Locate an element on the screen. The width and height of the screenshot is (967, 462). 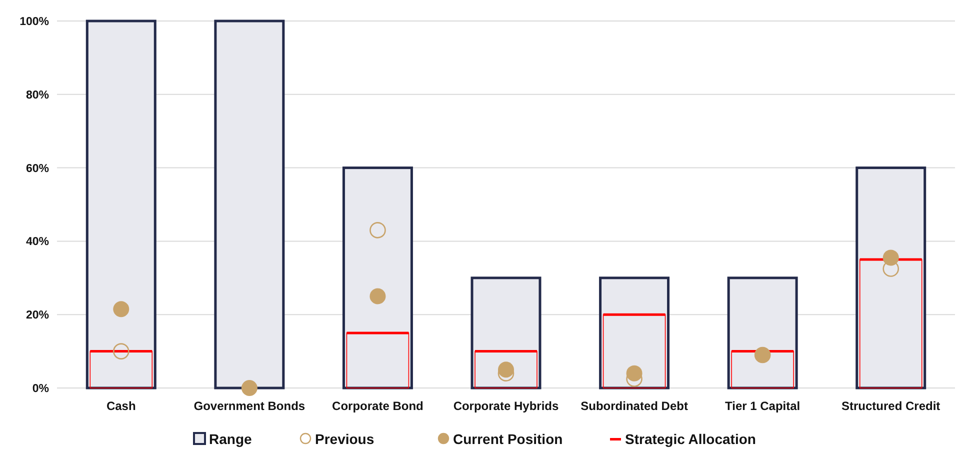
legend-label: Previous is located at coordinates (344, 439).